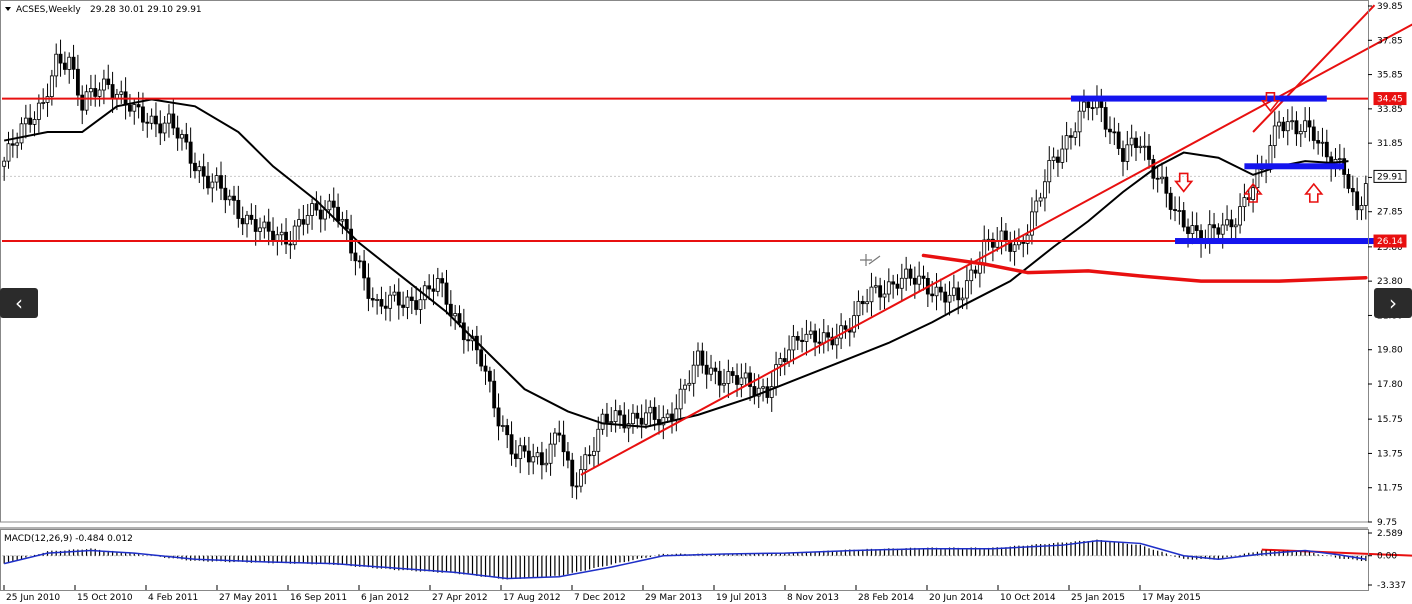  I want to click on x-tick-label: 20 Jun 2014, so click(956, 598).